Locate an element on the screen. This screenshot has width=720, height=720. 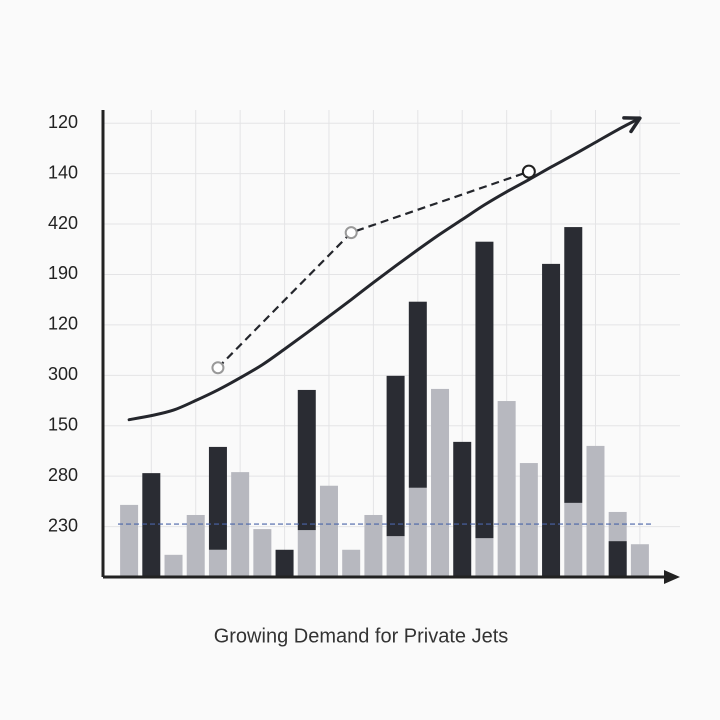
y-tick-label: 230 is located at coordinates (63, 525).